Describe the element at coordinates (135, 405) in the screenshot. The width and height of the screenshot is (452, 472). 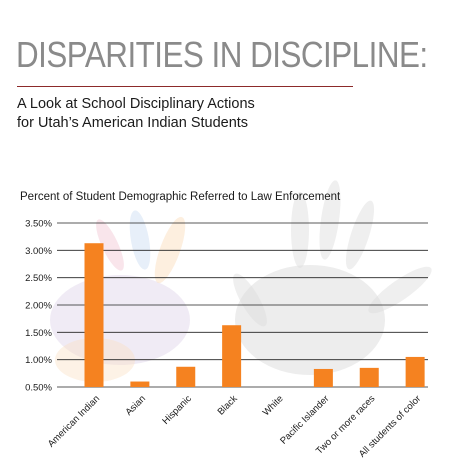
I see `x-tick-label: Asian` at that location.